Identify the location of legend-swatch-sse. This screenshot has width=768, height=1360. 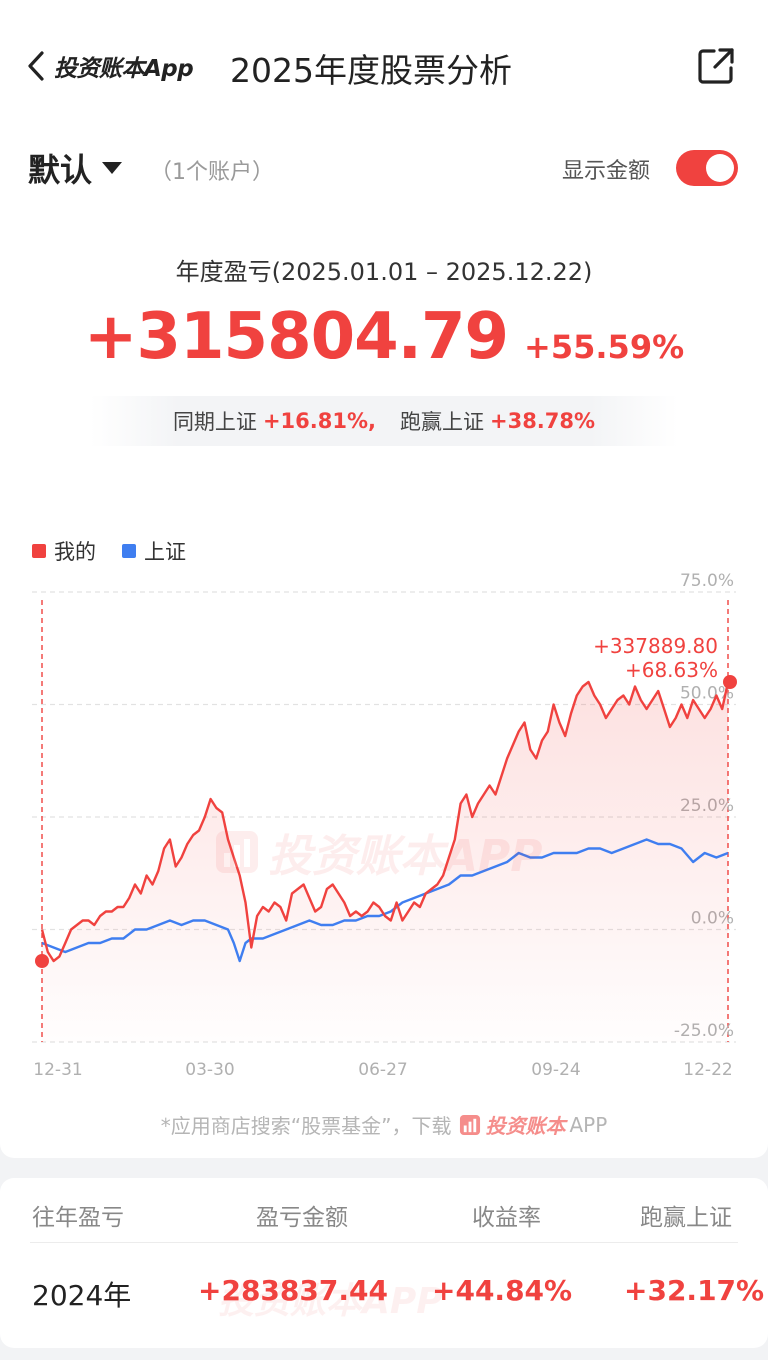
(129, 551).